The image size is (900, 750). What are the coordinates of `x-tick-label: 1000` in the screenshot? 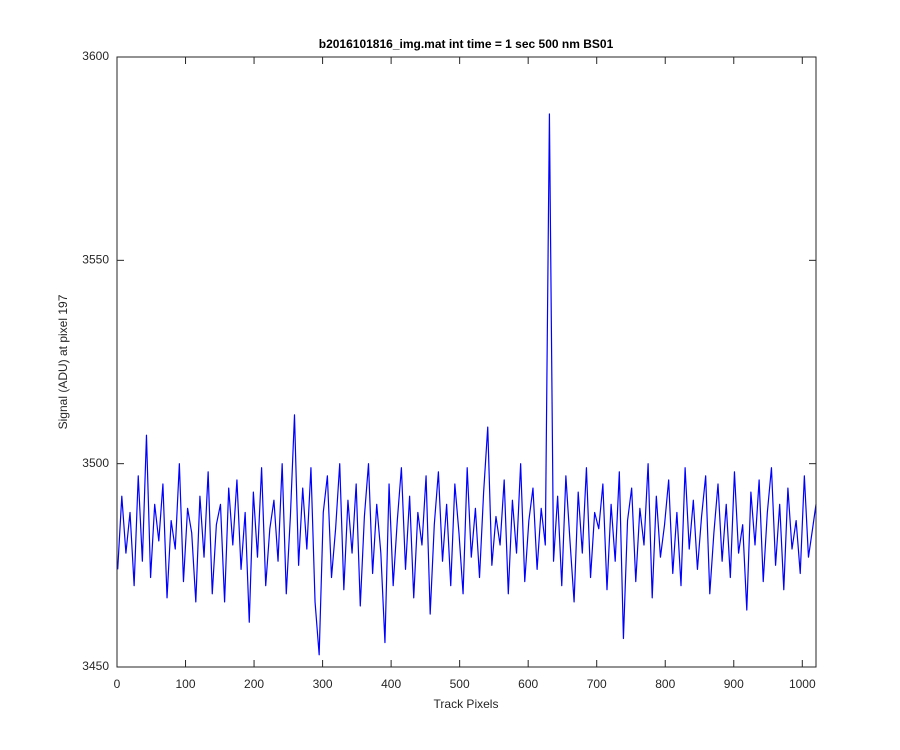 It's located at (802, 684).